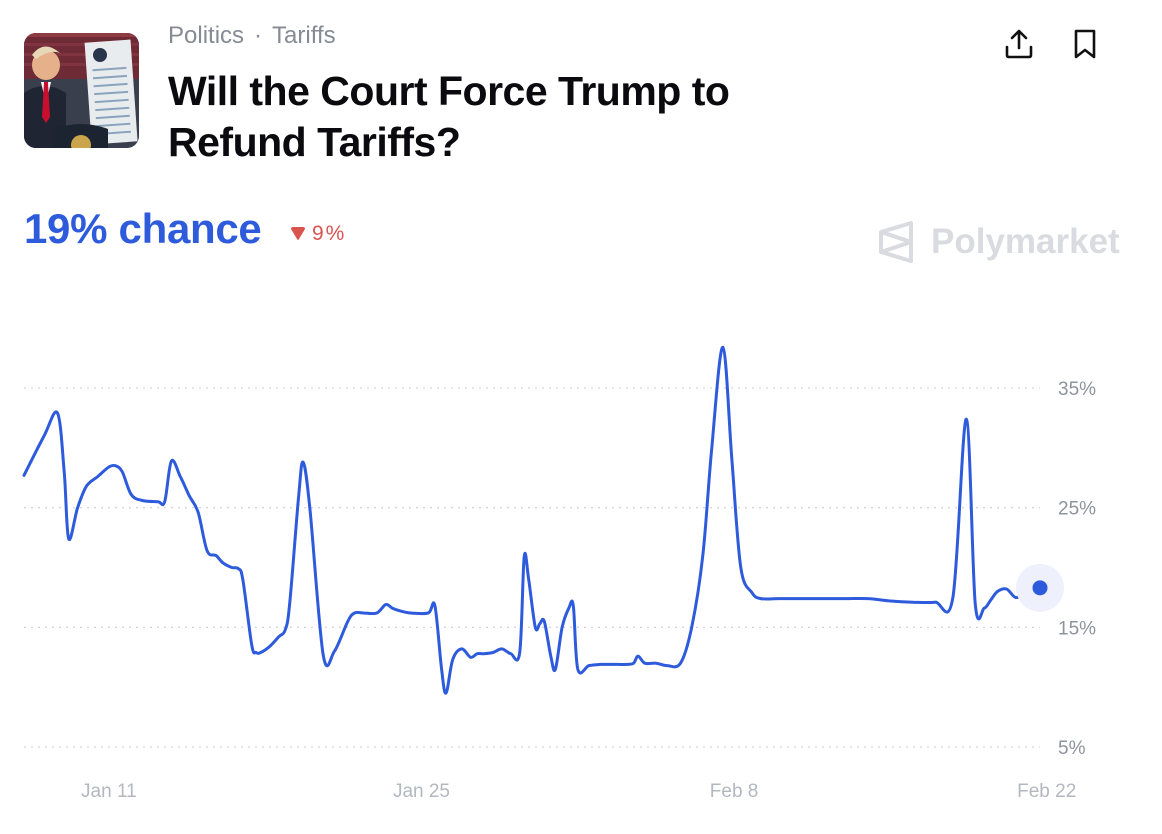 Image resolution: width=1162 pixels, height=834 pixels. I want to click on polymarket-logo: Polymarket, so click(998, 242).